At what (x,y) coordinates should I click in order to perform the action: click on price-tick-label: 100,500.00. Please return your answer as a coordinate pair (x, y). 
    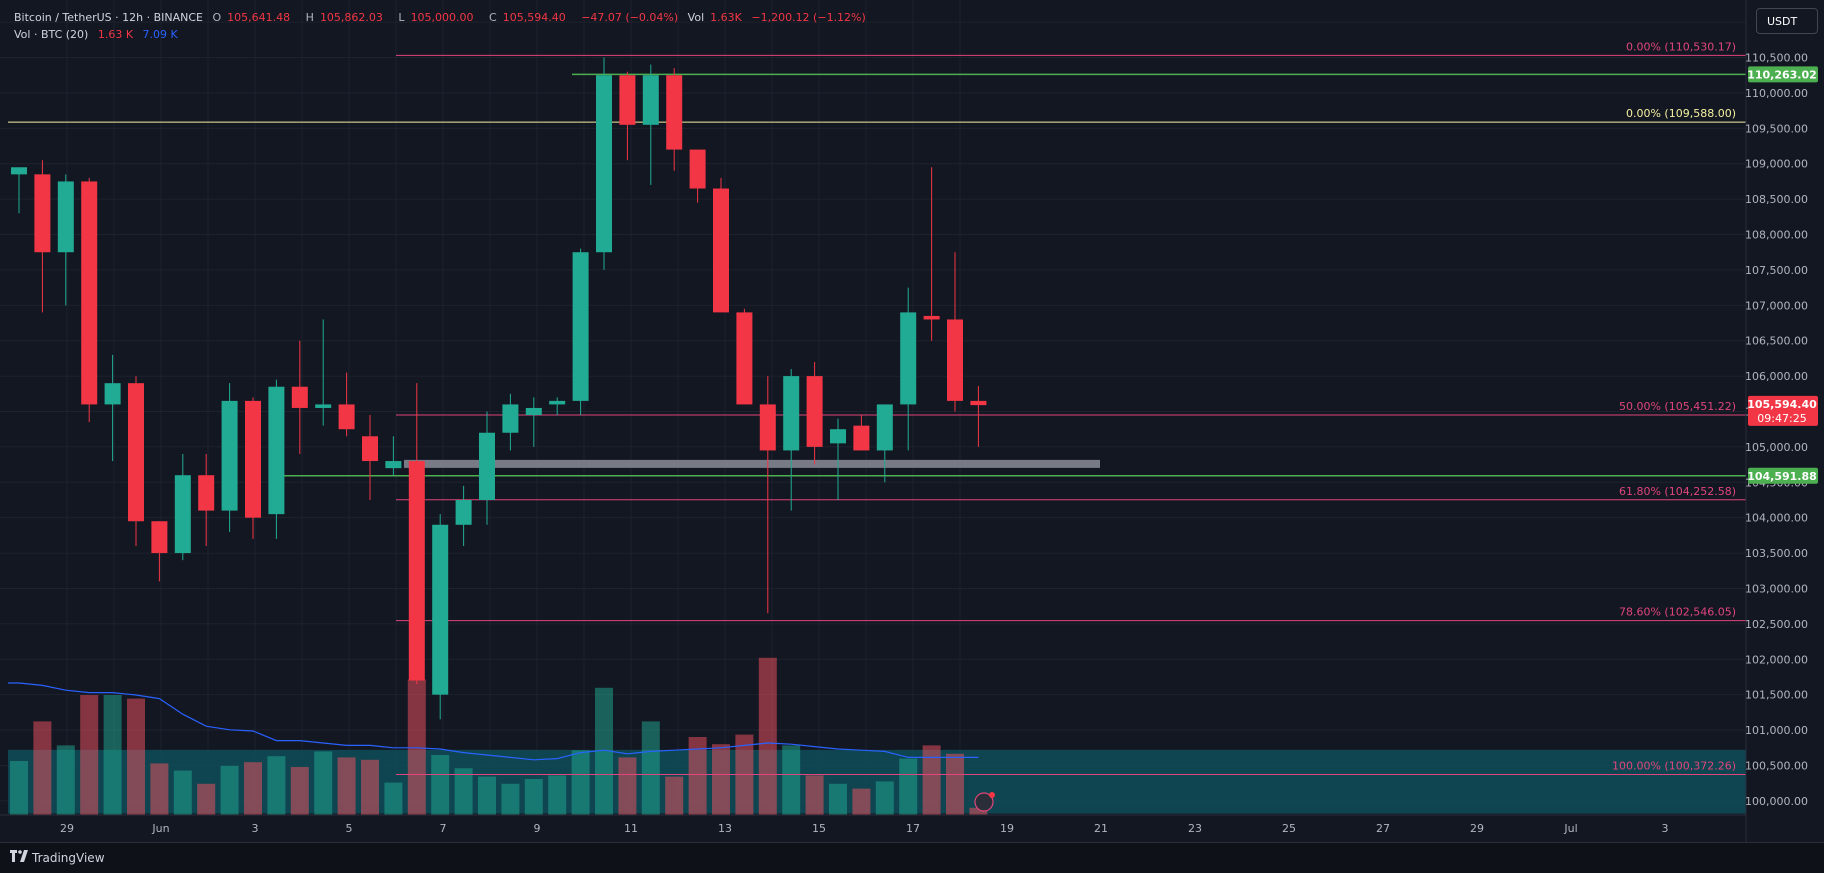
    Looking at the image, I should click on (1776, 765).